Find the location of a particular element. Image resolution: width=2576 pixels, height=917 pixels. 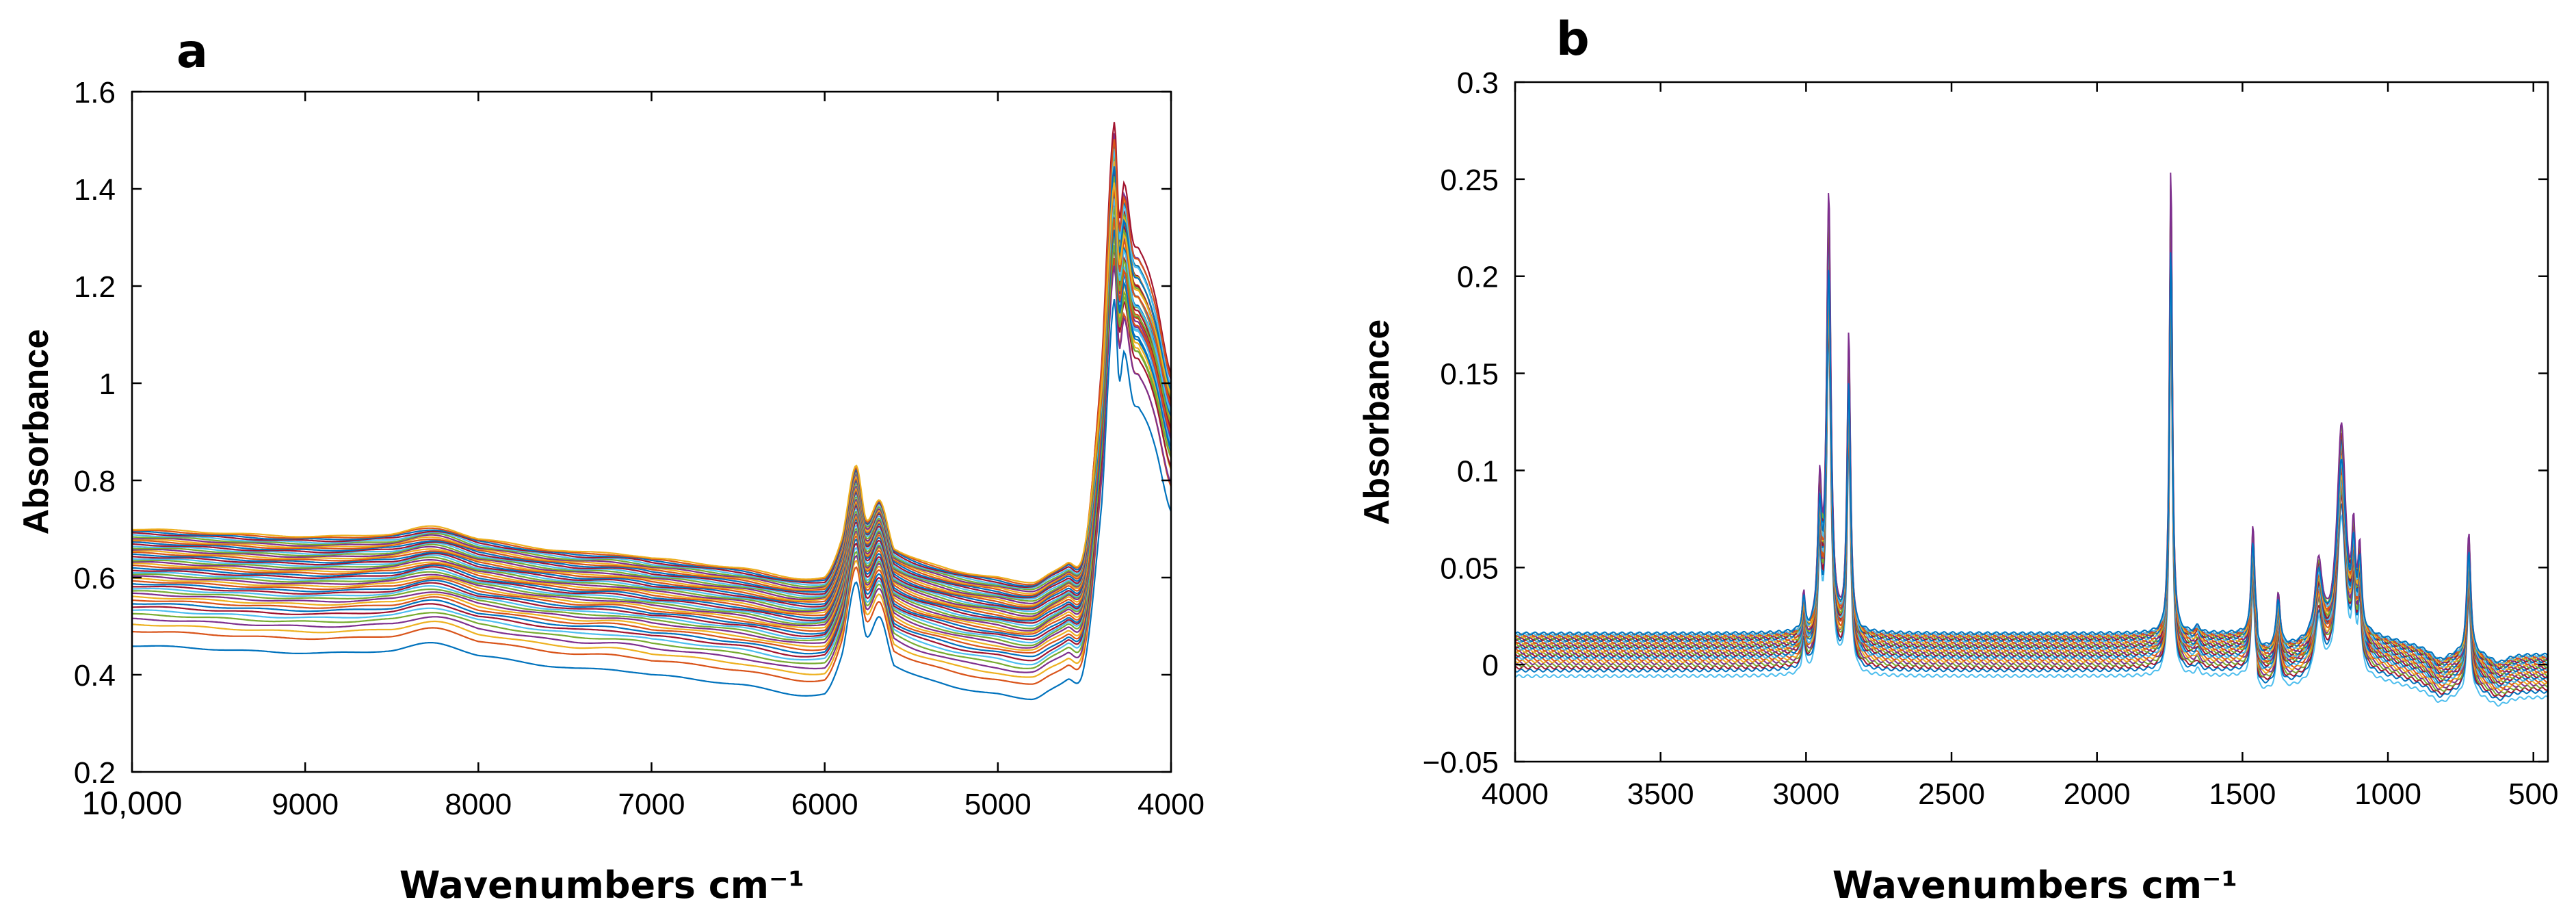

x-tick-label: 8000 is located at coordinates (478, 804).